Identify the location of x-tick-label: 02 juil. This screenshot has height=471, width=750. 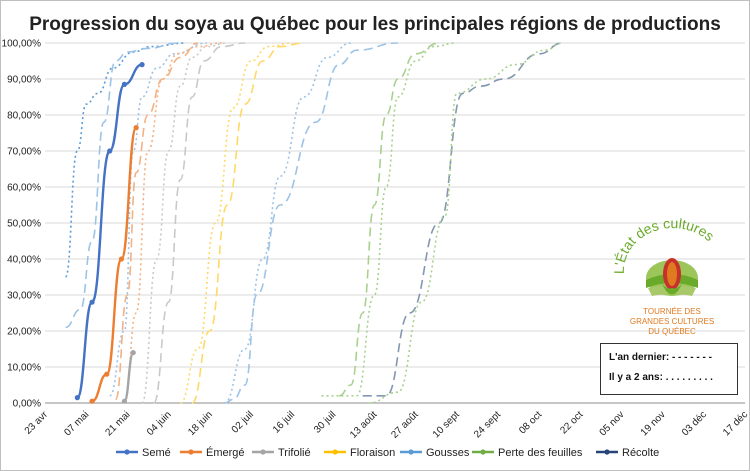
(243, 422).